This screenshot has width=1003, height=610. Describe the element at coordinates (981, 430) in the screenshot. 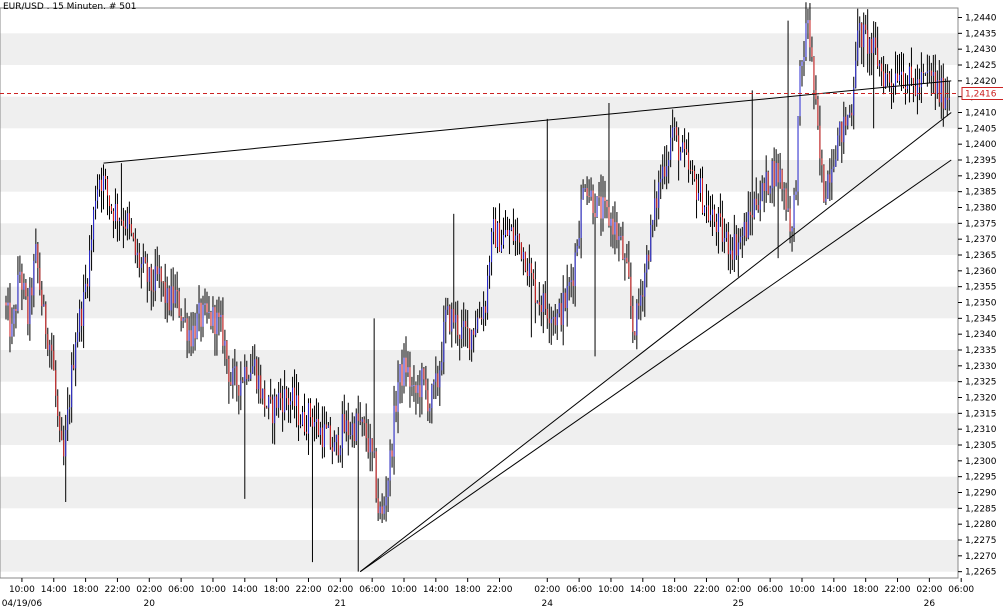

I see `y-tick-label: 1,2310` at that location.